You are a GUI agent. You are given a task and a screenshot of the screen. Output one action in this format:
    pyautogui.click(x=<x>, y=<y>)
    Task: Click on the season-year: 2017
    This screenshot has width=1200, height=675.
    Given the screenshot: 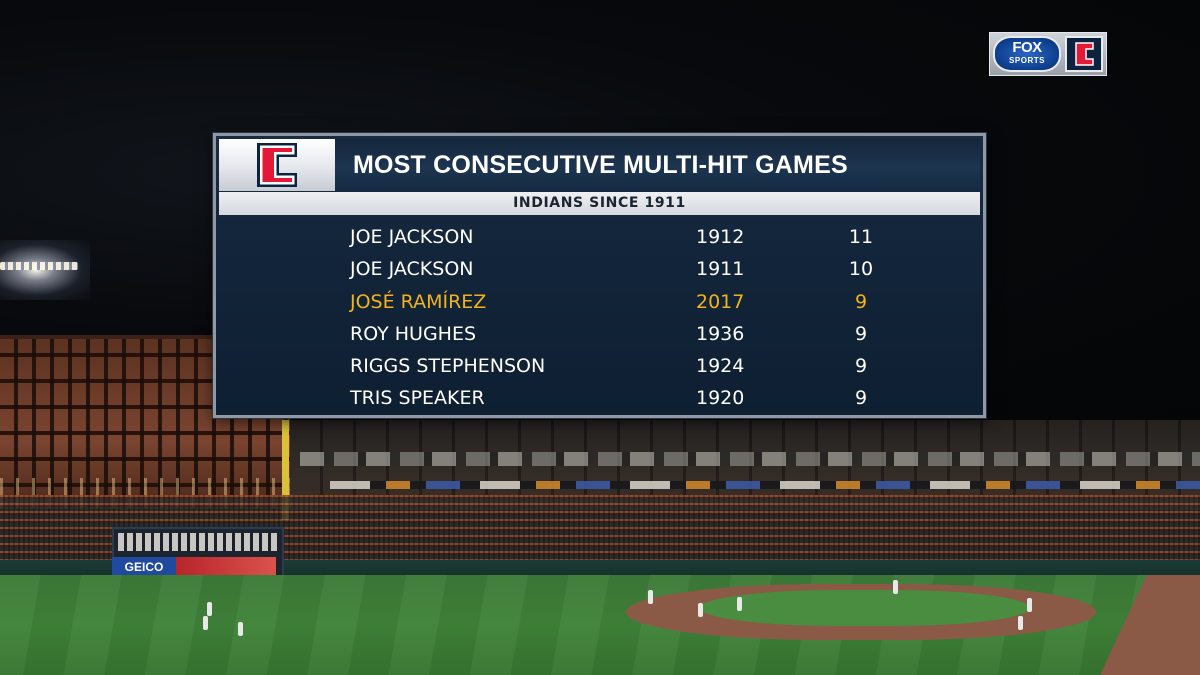 What is the action you would take?
    pyautogui.click(x=720, y=301)
    